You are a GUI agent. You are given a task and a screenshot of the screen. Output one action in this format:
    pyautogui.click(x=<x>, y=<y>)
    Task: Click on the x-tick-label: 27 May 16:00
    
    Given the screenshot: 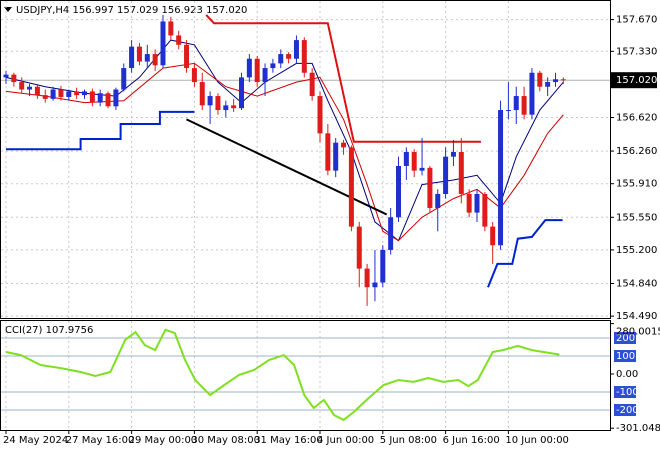 What is the action you would take?
    pyautogui.click(x=100, y=440)
    